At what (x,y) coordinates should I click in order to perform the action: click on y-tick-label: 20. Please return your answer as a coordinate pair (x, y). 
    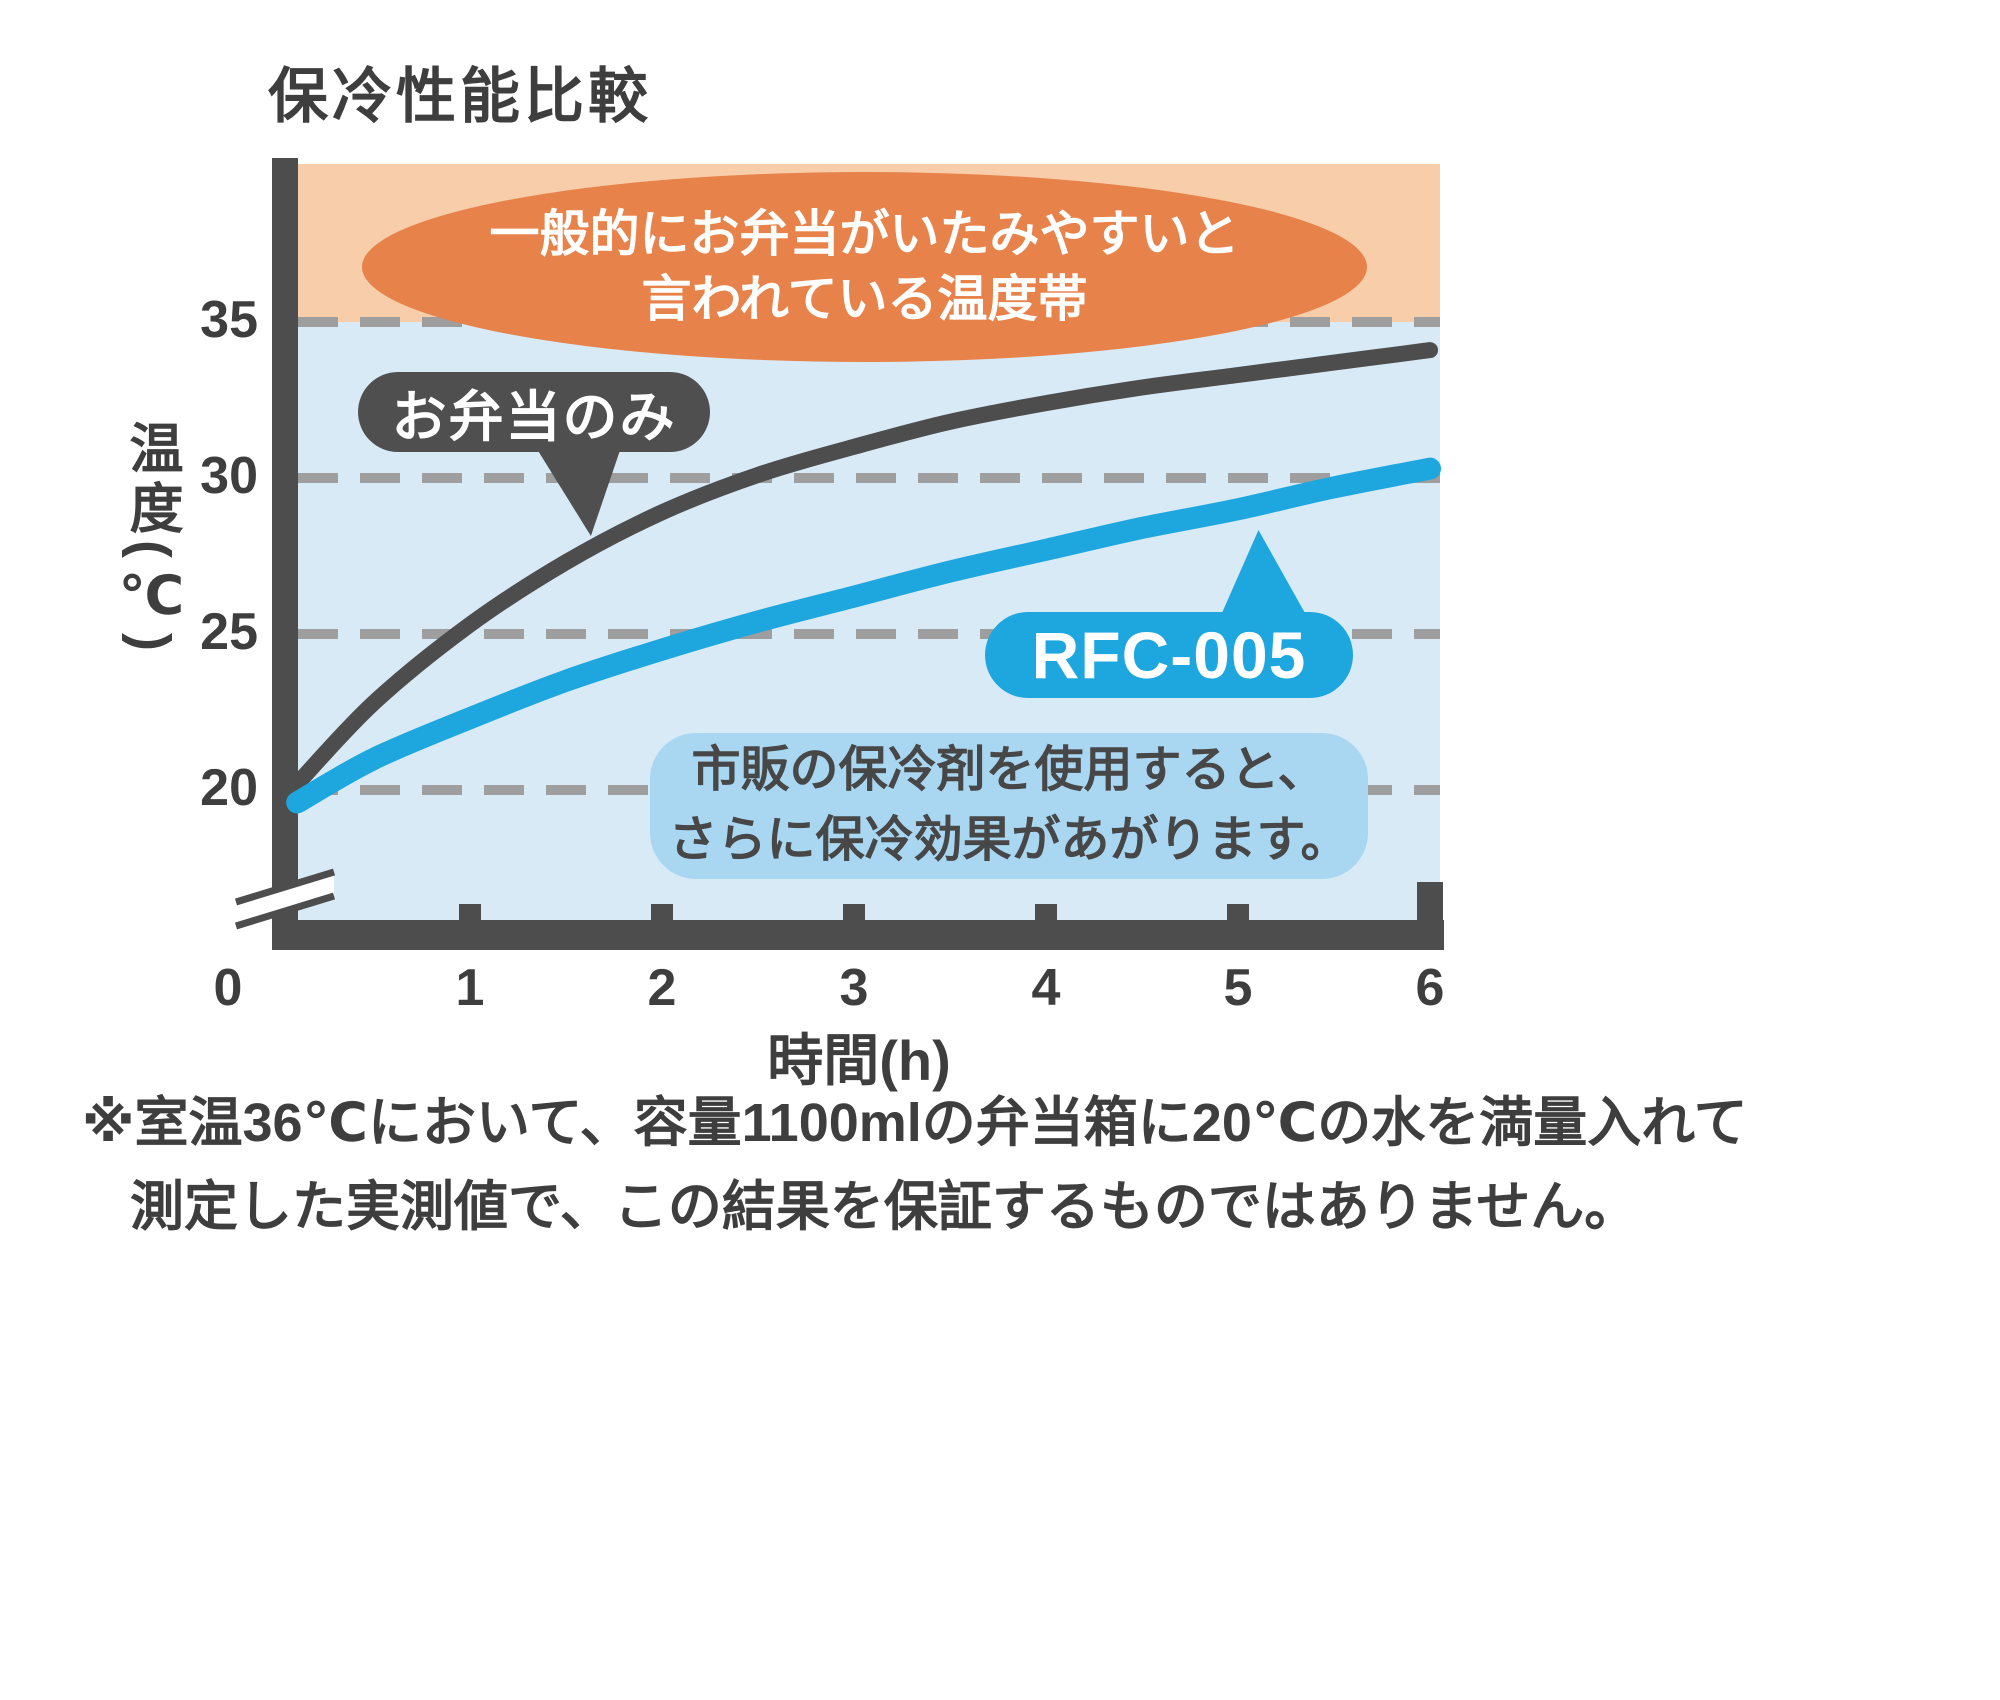
    Looking at the image, I should click on (229, 788).